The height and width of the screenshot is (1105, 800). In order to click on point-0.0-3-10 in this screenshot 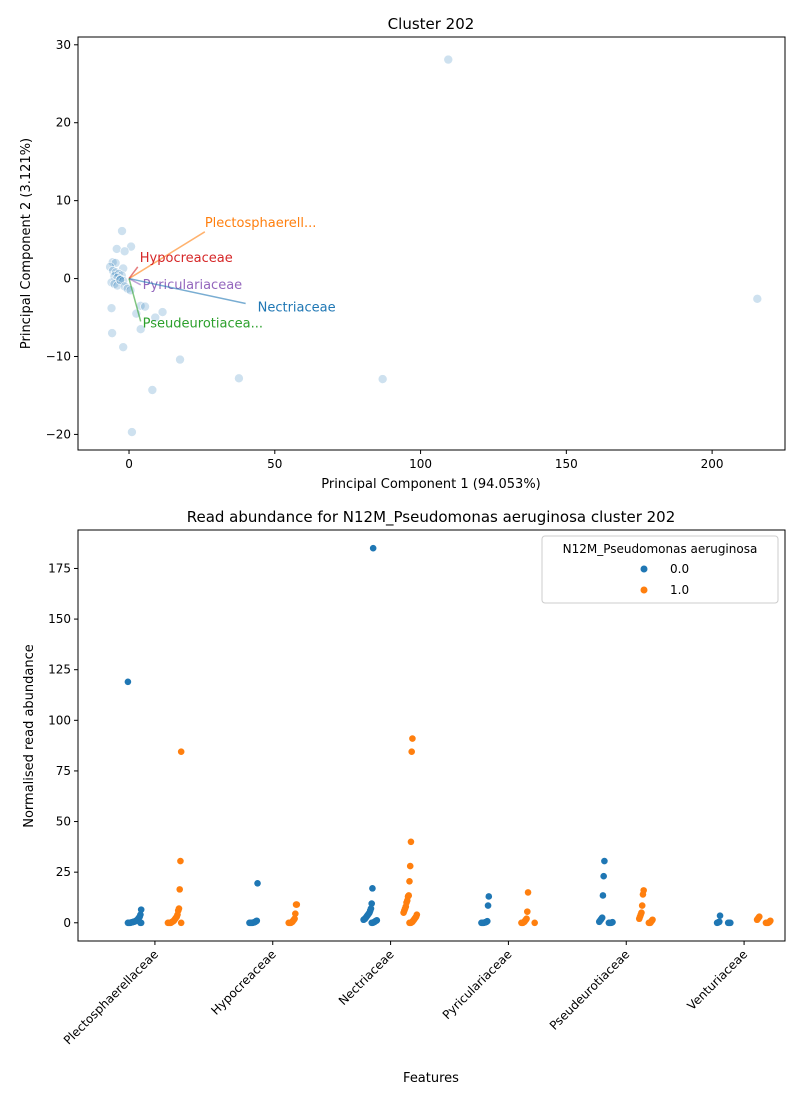, I will do `click(481, 923)`.